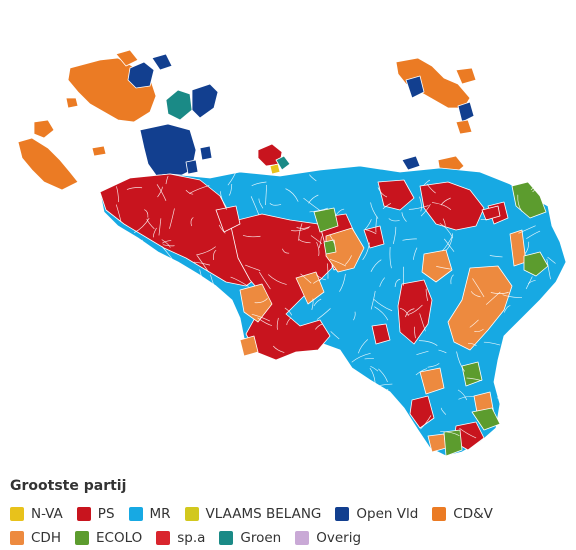 This screenshot has height=550, width=576. What do you see at coordinates (192, 514) in the screenshot?
I see `legend-swatch-vlaams-belang` at bounding box center [192, 514].